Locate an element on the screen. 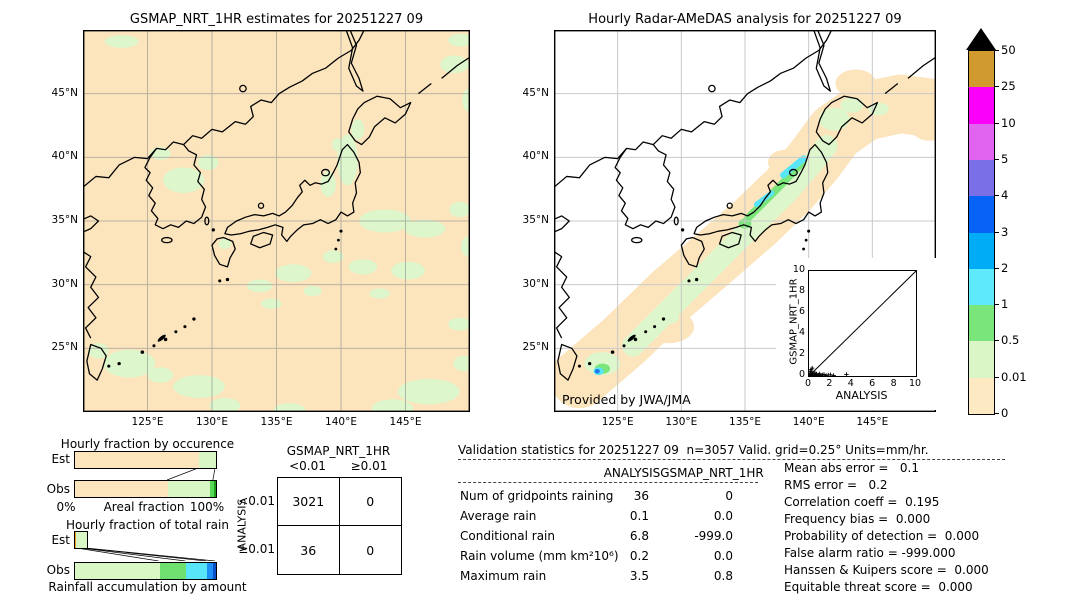  colorbar-overflow-triangle is located at coordinates (981, 39).